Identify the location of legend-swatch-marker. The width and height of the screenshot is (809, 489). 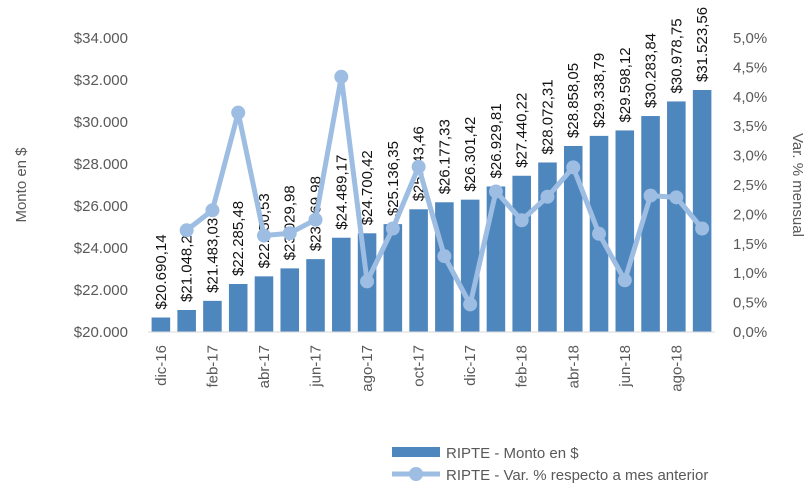
(416, 474).